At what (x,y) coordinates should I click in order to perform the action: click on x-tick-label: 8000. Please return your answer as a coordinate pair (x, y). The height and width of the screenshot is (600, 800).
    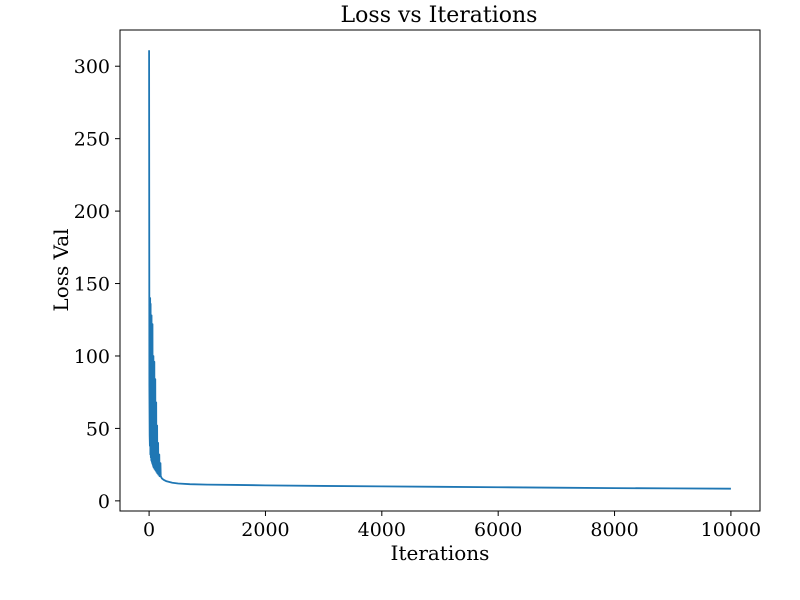
    Looking at the image, I should click on (614, 530).